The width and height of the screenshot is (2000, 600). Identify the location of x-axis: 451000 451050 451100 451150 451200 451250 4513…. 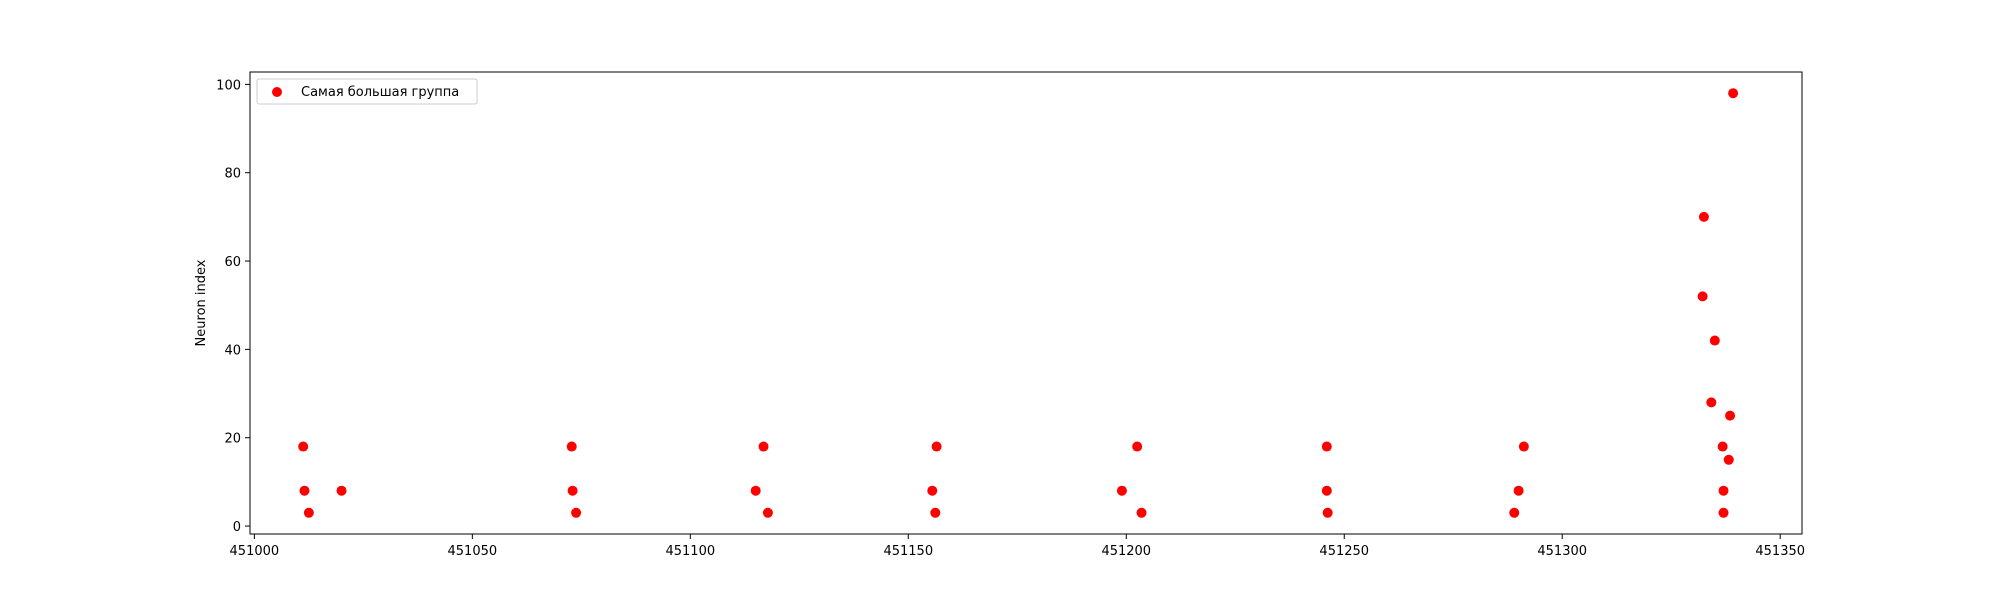
(1017, 546).